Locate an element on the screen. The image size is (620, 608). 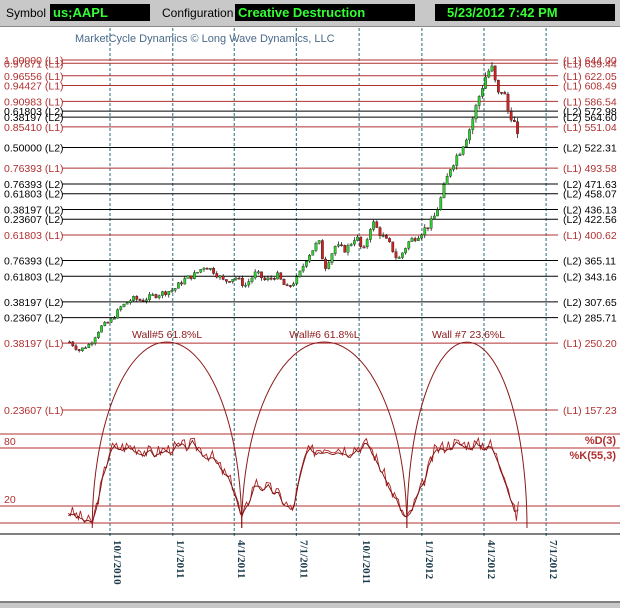
fib-right-label-3: (L1) 608.49 is located at coordinates (590, 87).